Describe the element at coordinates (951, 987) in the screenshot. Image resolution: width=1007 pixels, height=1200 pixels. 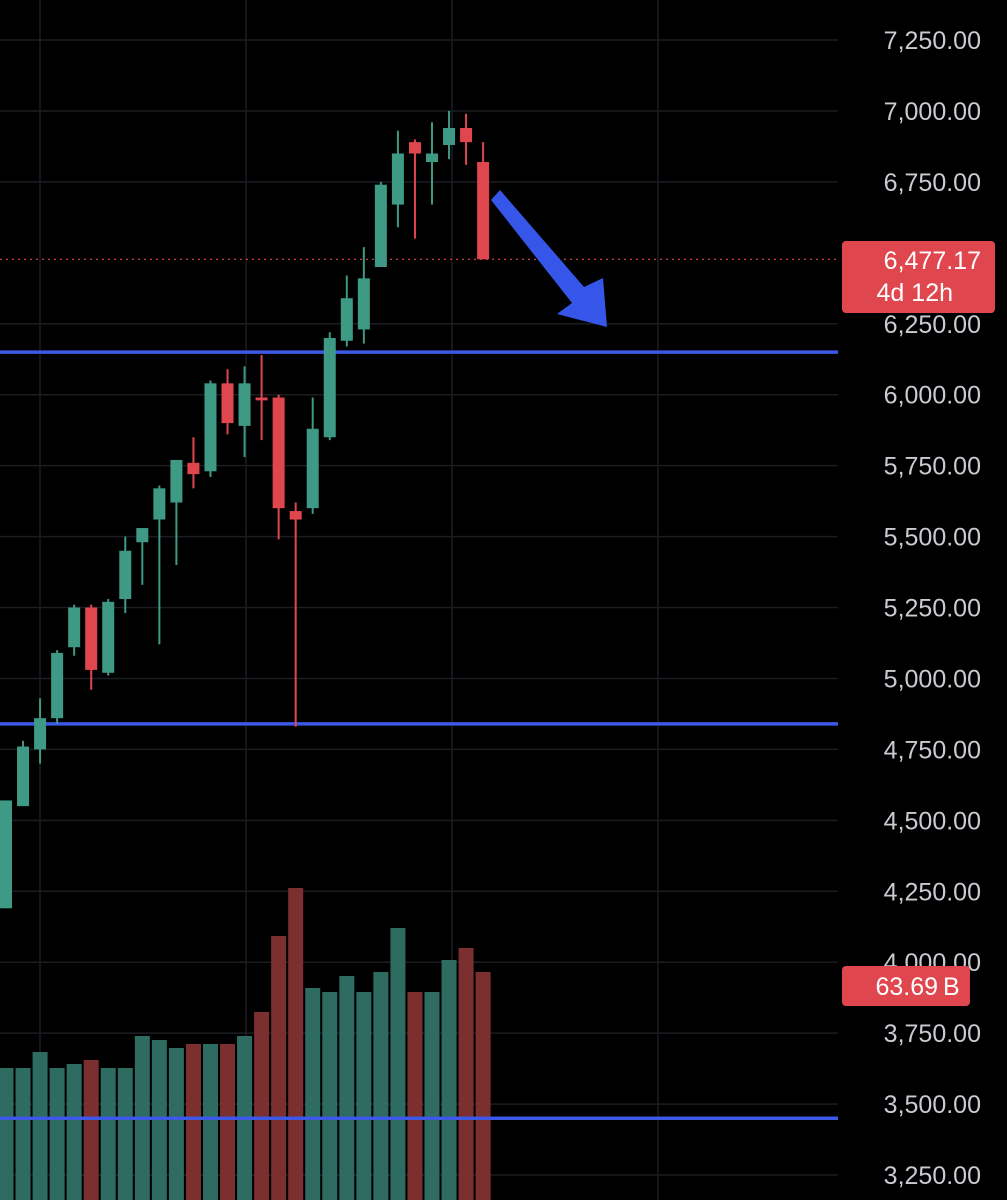
I see `volume-unit-label: B` at that location.